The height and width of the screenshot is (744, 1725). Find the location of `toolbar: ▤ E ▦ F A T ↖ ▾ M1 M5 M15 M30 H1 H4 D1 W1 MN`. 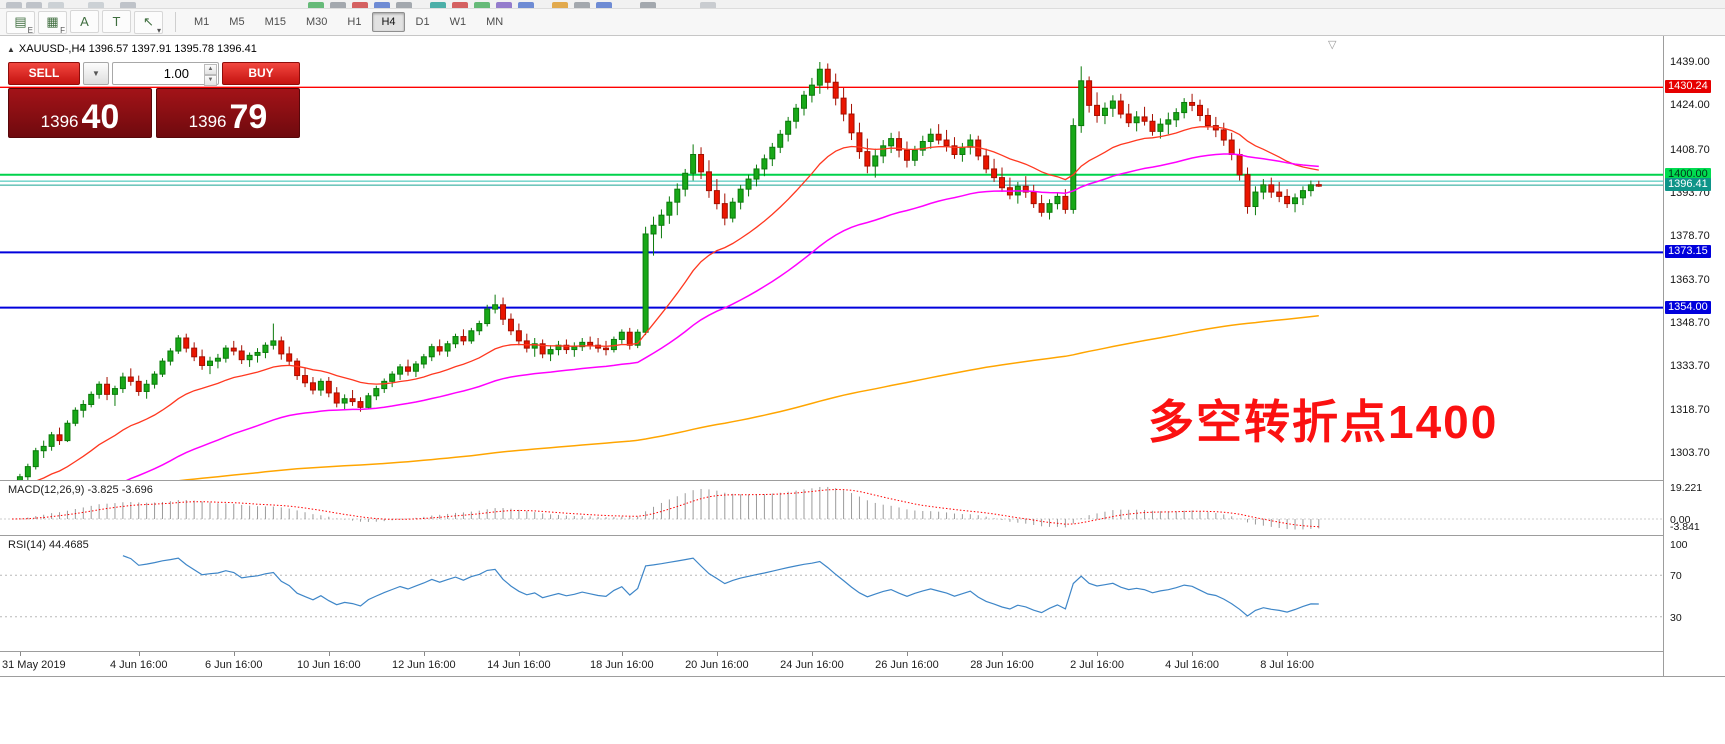

toolbar: ▤ E ▦ F A T ↖ ▾ M1 M5 M15 M30 H1 H4 D1 W1 MN is located at coordinates (862, 22).